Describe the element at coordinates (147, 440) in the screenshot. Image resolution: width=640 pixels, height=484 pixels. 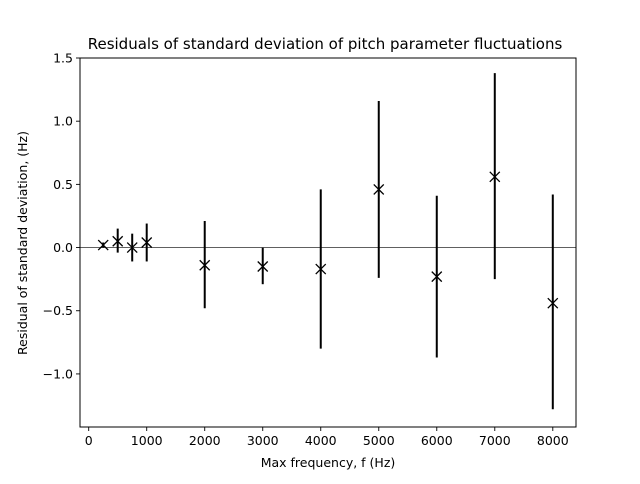
I see `x-tick-label: 1000` at that location.